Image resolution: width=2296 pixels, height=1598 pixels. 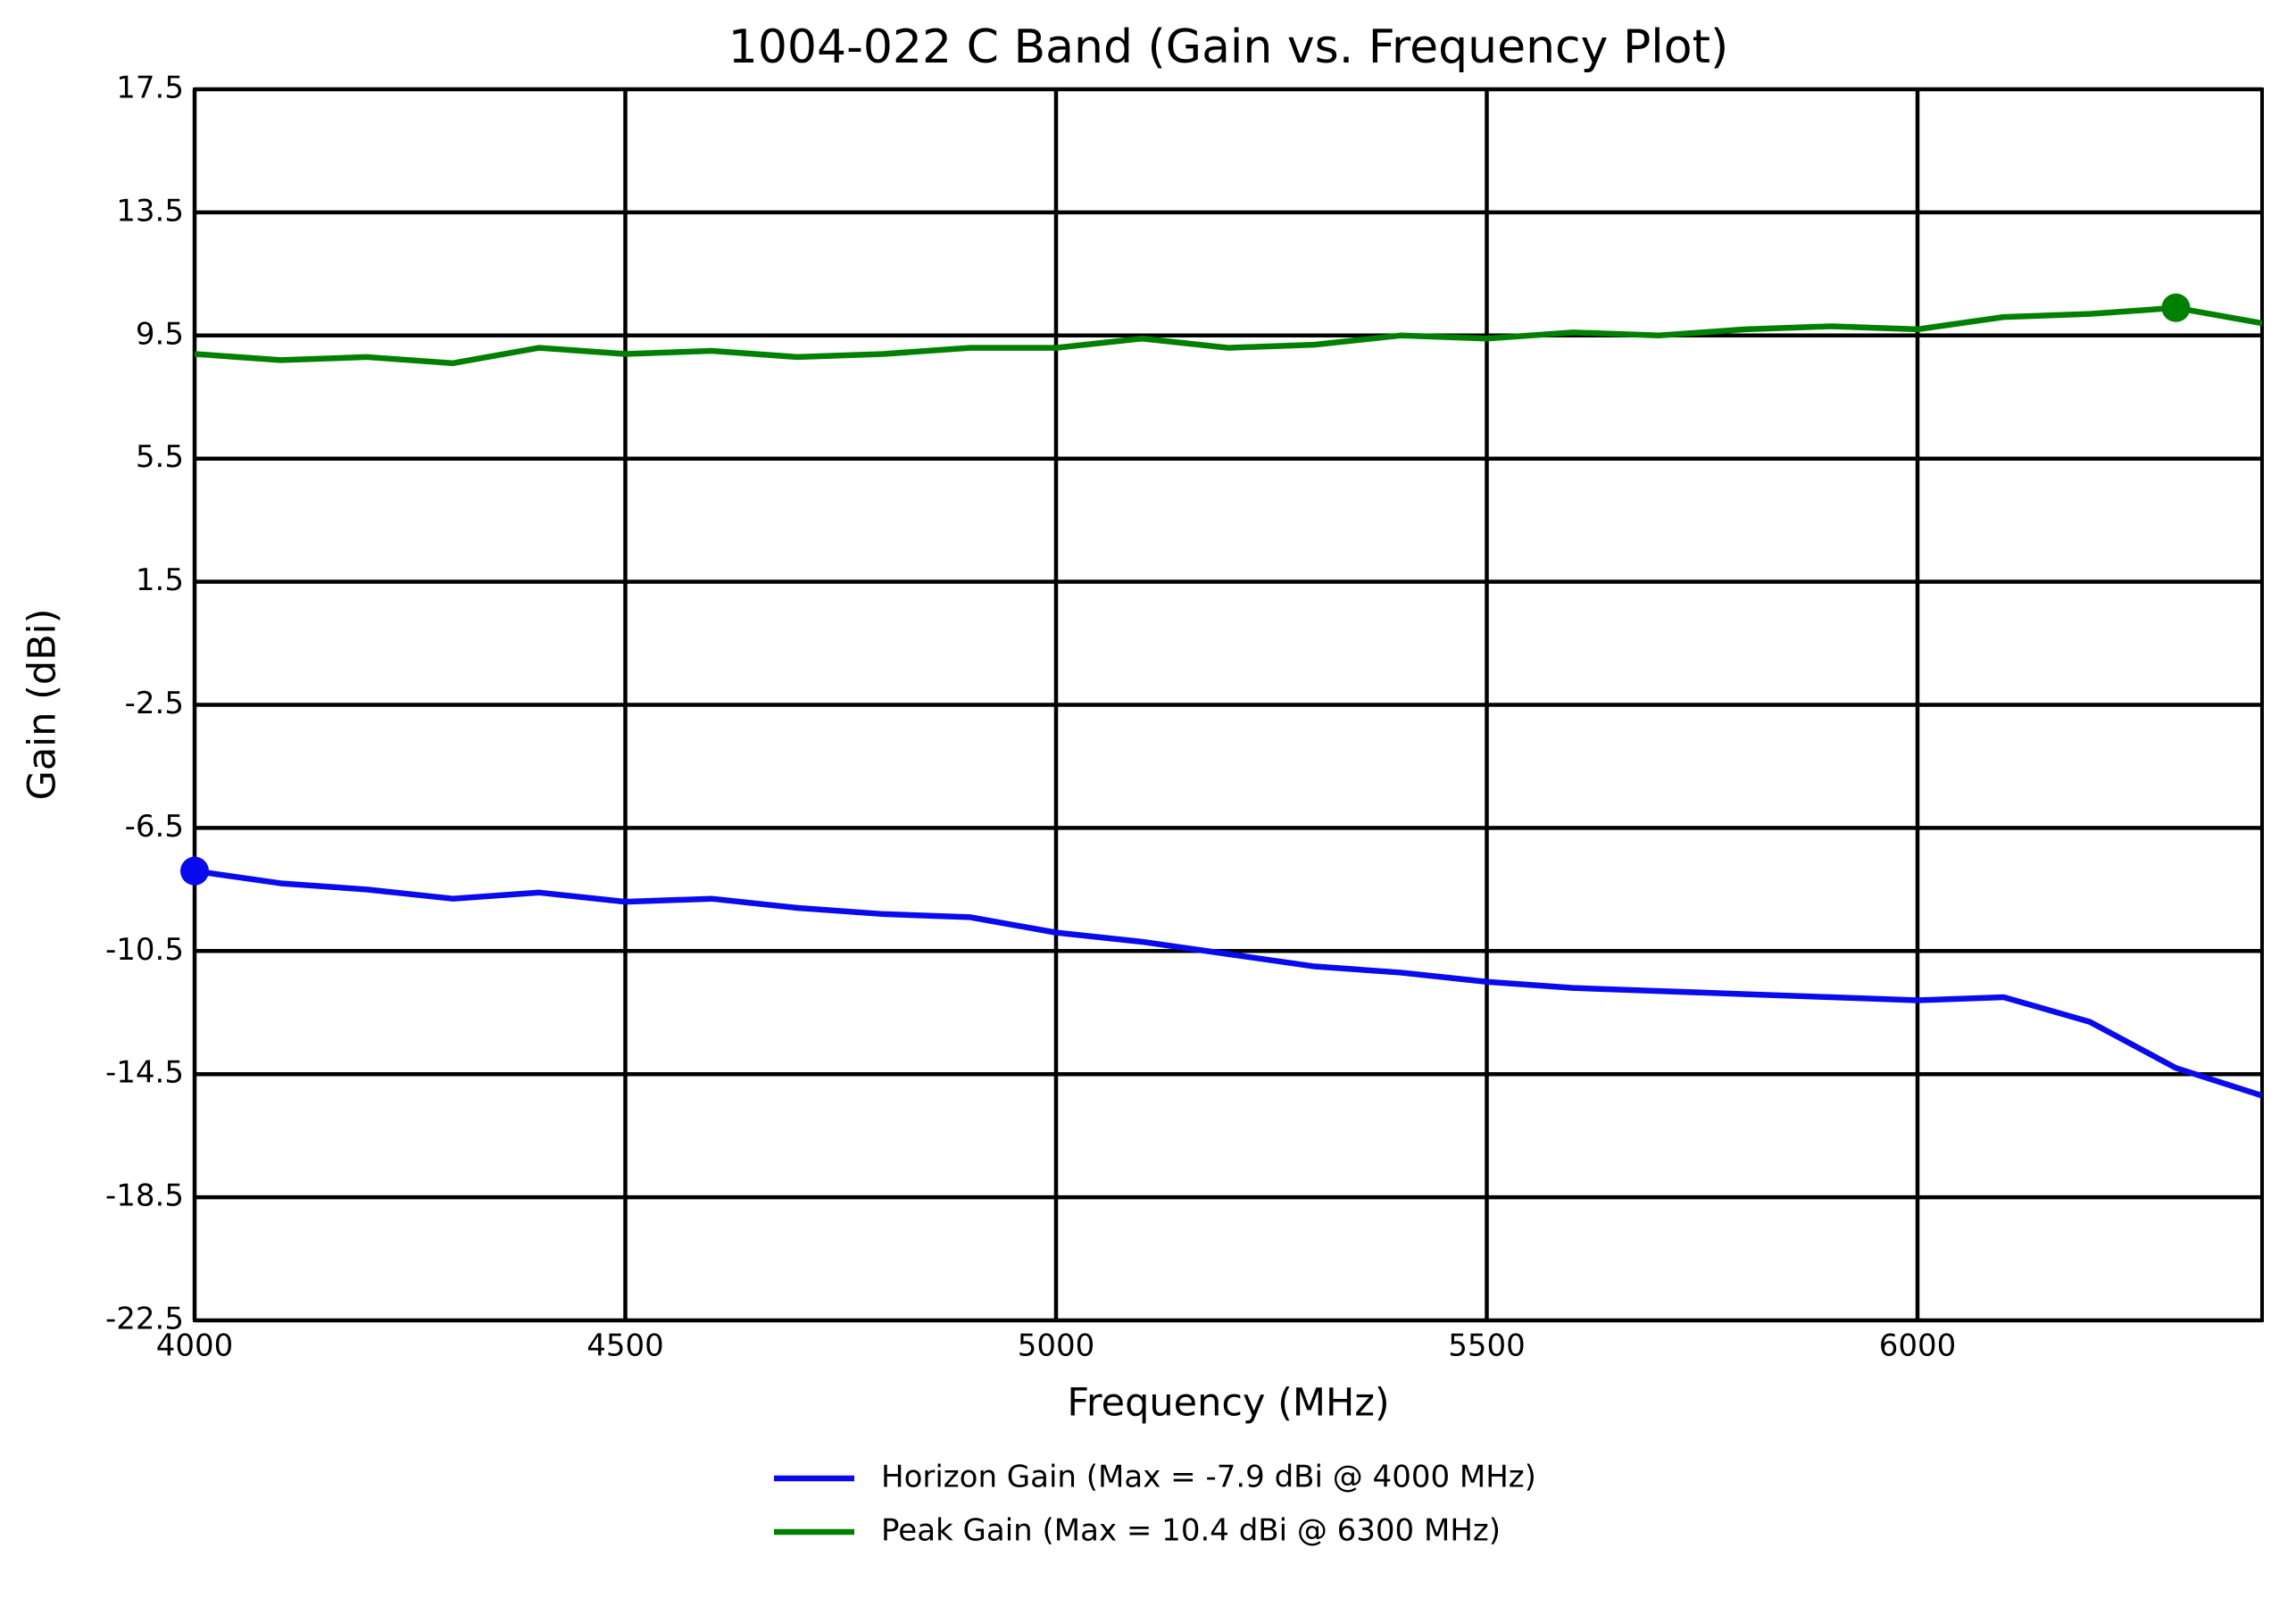 What do you see at coordinates (160, 457) in the screenshot?
I see `y-tick-label: 5.5` at bounding box center [160, 457].